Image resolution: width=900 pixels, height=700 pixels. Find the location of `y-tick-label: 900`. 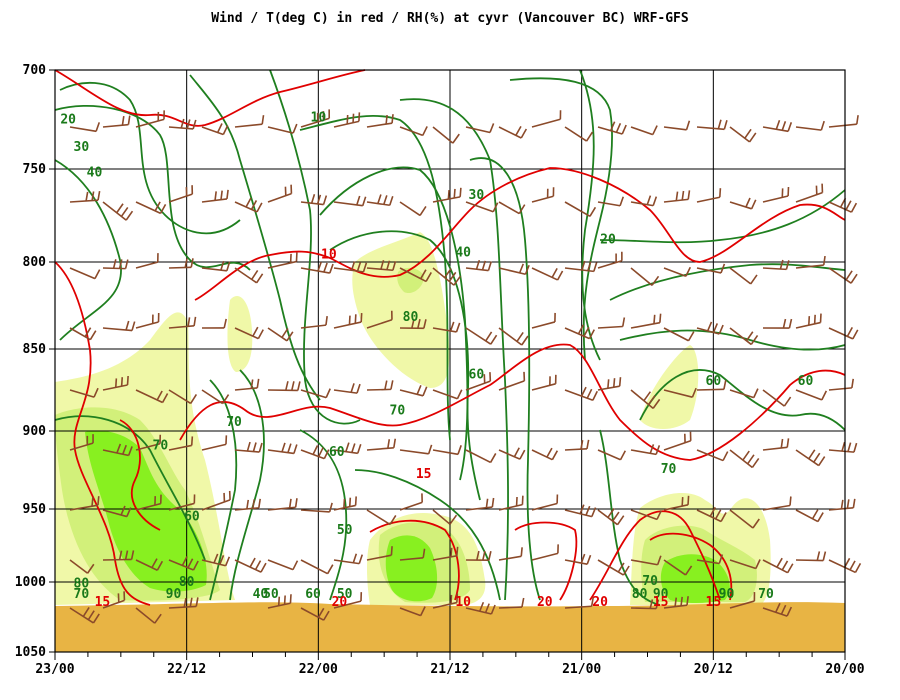

y-tick-label: 900 is located at coordinates (35, 431).